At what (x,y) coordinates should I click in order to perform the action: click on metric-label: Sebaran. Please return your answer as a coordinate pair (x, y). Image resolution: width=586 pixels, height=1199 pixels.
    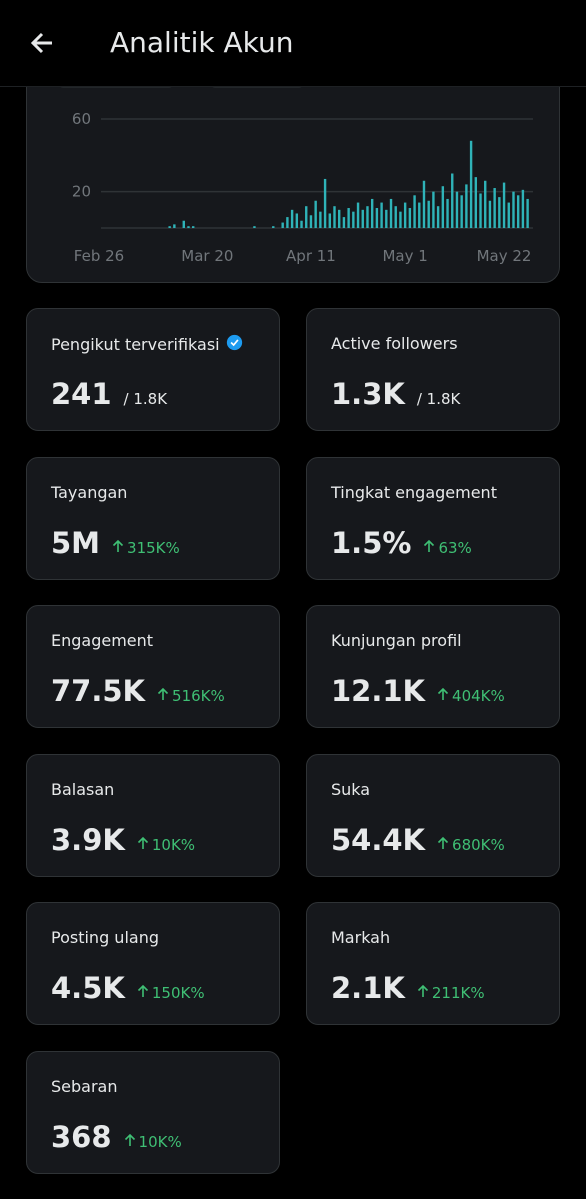
    Looking at the image, I should click on (84, 1086).